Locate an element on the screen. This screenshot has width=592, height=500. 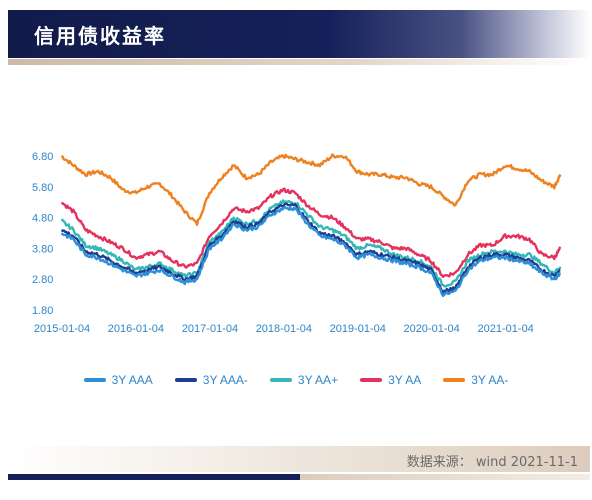
x-tick-label: 2017-01-04 is located at coordinates (210, 329).